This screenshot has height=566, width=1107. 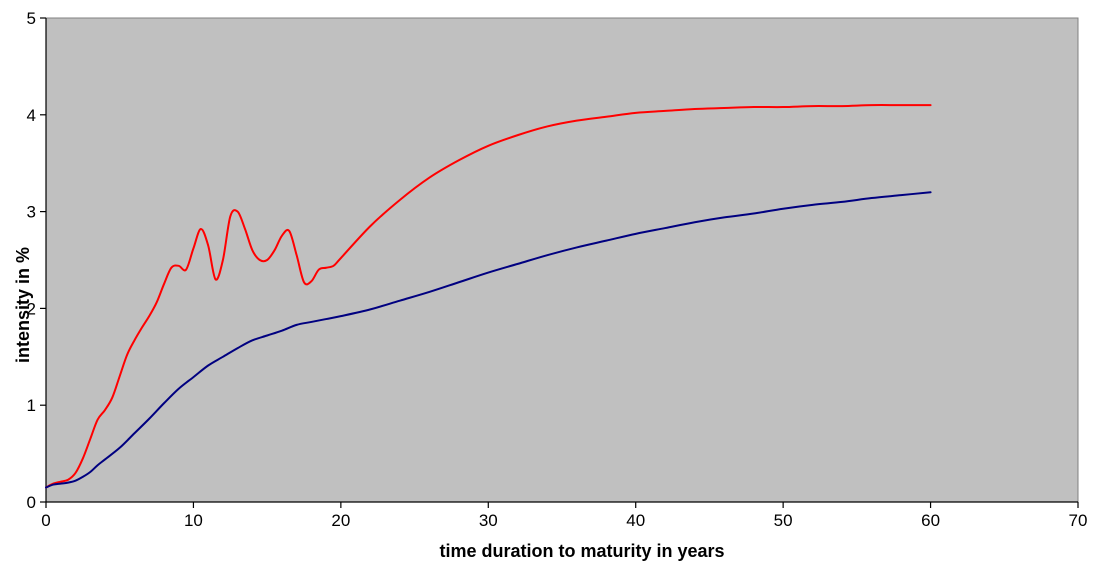 I want to click on x-tick-label: 40, so click(x=635, y=520).